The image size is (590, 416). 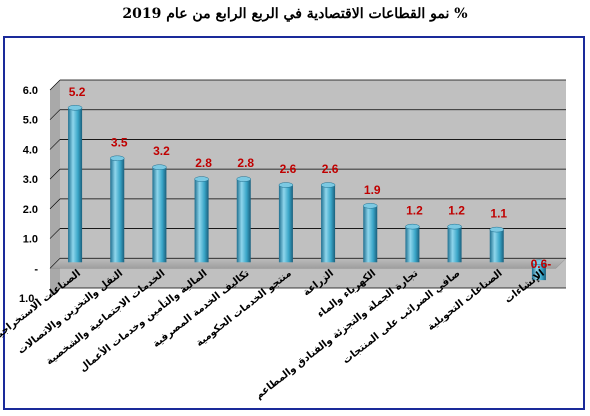 What do you see at coordinates (30, 121) in the screenshot?
I see `y-tick-label: 5.0` at bounding box center [30, 121].